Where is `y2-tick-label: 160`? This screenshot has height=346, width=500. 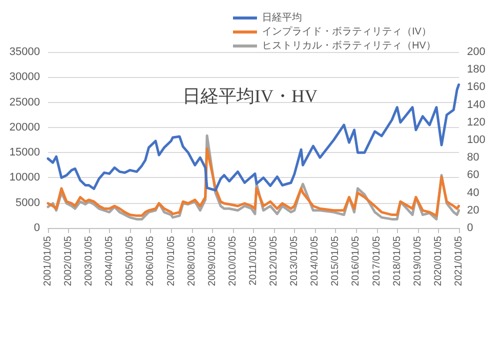
y2-tick-label: 160 is located at coordinates (476, 87).